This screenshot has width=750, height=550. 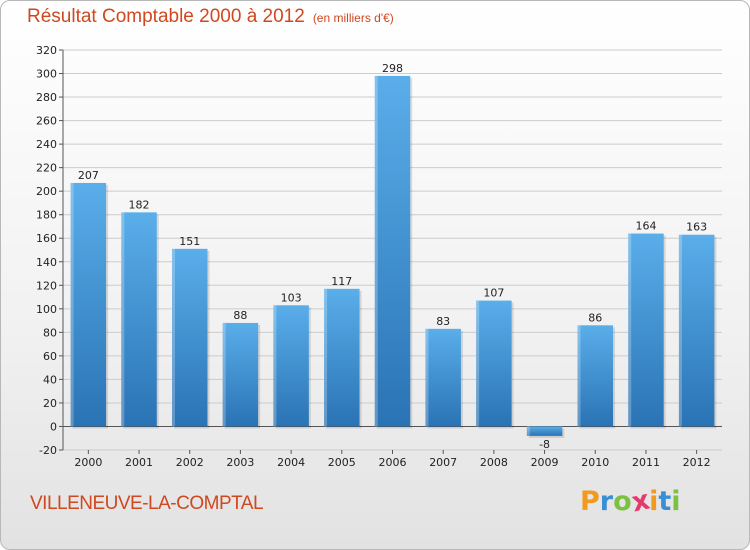 I want to click on bar-2006, so click(x=392, y=251).